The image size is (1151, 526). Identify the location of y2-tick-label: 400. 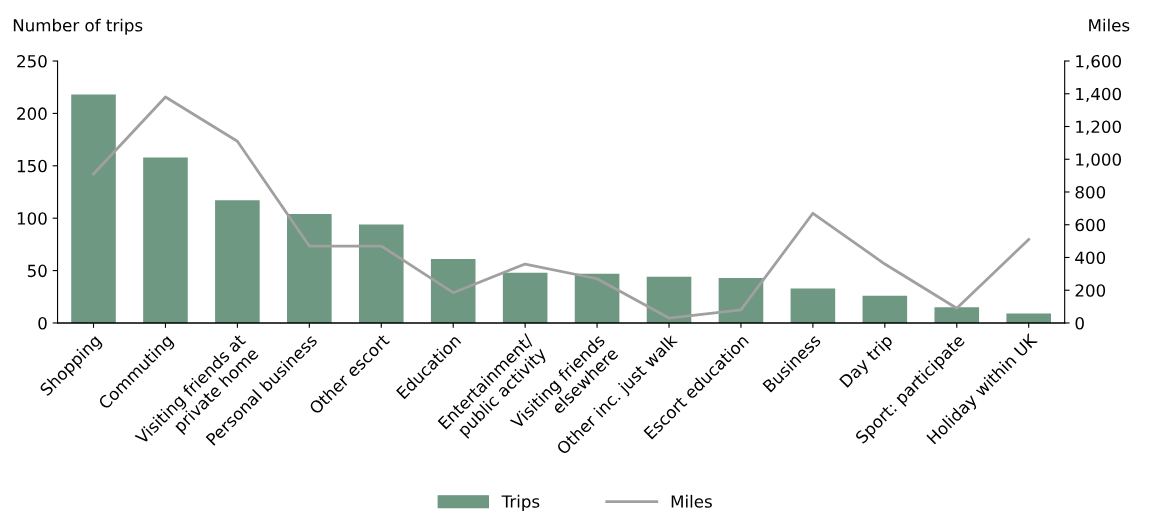
(1090, 258).